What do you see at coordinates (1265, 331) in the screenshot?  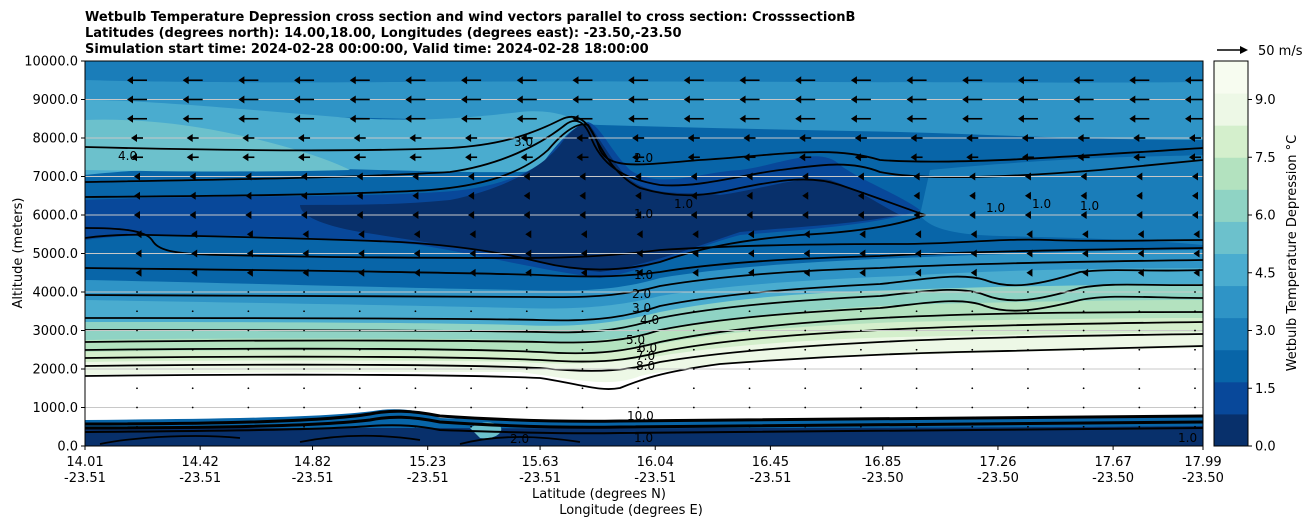 I see `colorbar-tick-label: 3.0` at bounding box center [1265, 331].